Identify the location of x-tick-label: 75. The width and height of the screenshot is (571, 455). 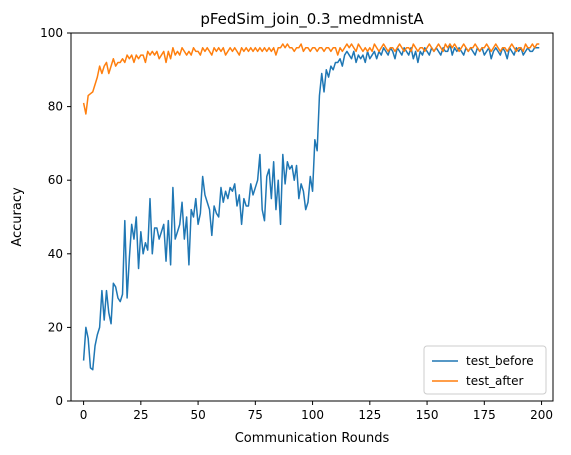
(255, 415).